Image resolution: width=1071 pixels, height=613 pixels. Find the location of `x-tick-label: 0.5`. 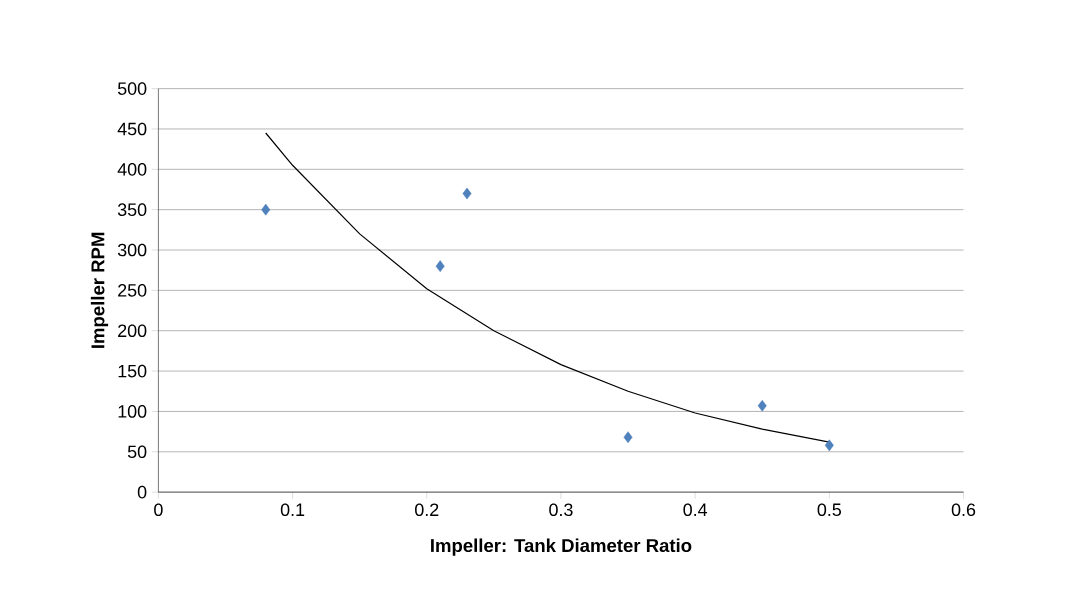

x-tick-label: 0.5 is located at coordinates (829, 510).